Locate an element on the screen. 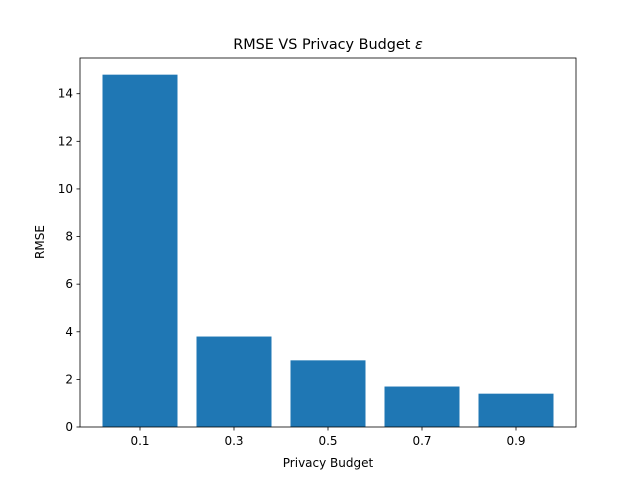 This screenshot has height=484, width=640. x-tick-label: 0.9 is located at coordinates (515, 441).